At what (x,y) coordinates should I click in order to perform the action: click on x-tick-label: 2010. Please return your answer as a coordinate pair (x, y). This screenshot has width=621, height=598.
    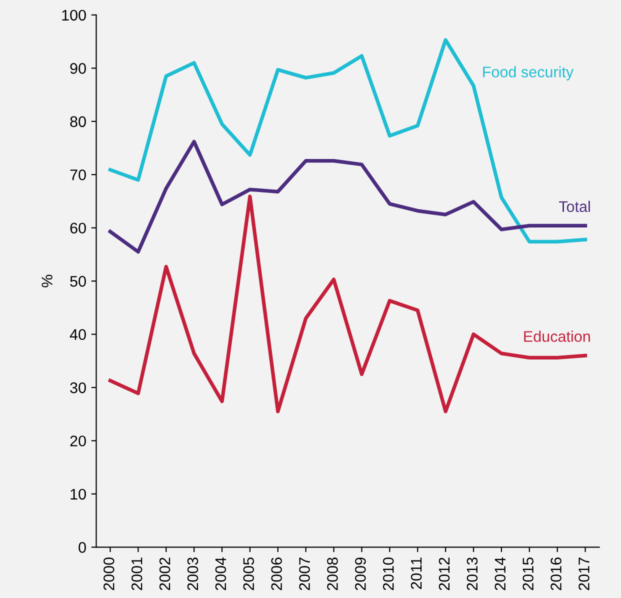
    Looking at the image, I should click on (388, 573).